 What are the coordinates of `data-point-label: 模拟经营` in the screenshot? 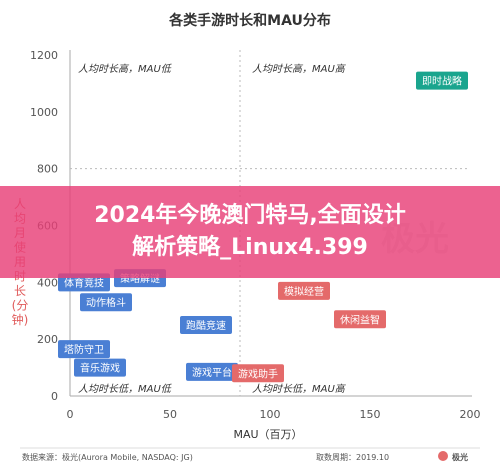 It's located at (304, 291).